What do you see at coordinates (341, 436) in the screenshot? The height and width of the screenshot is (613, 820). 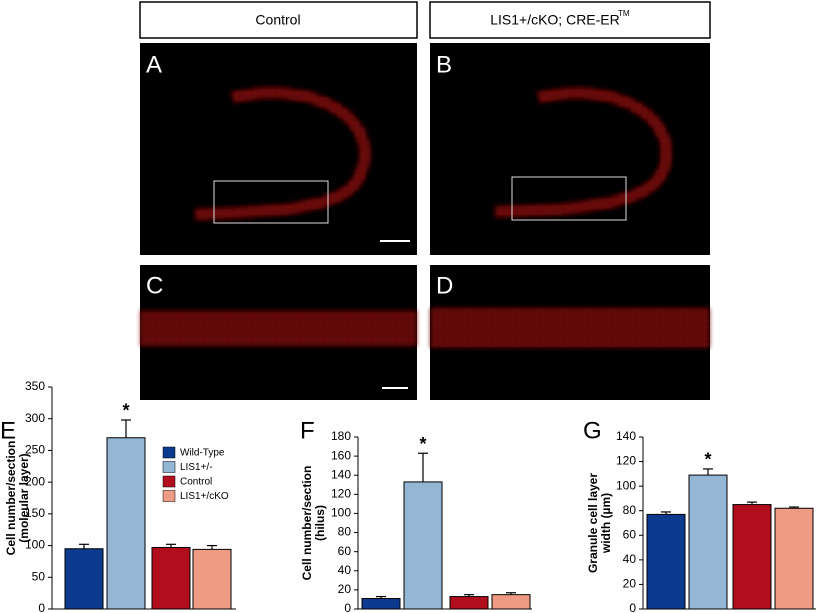 I see `y-tick-label: 180` at bounding box center [341, 436].